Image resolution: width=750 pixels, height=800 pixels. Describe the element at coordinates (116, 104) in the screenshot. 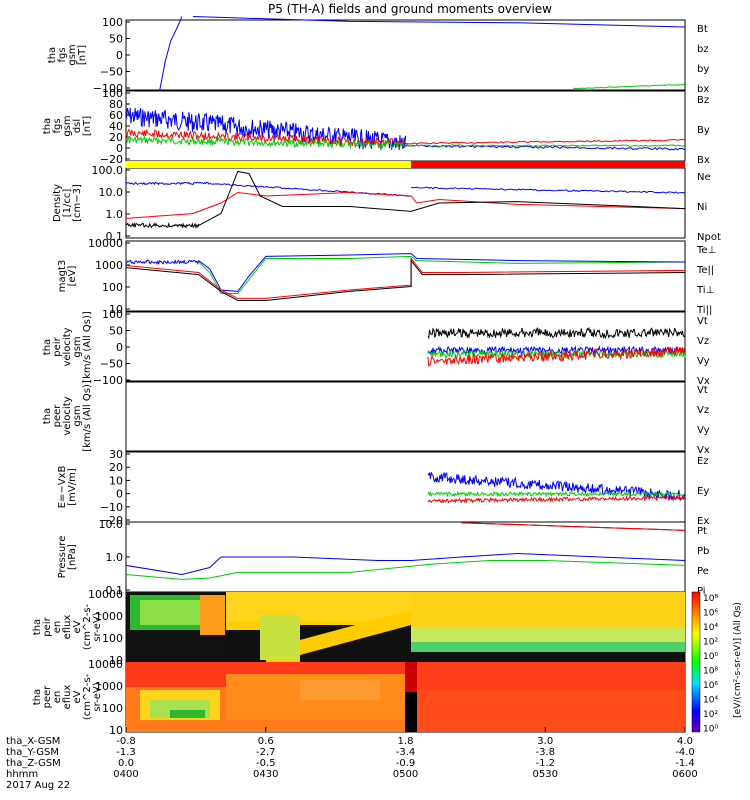

I see `y-tick-label: 80` at that location.